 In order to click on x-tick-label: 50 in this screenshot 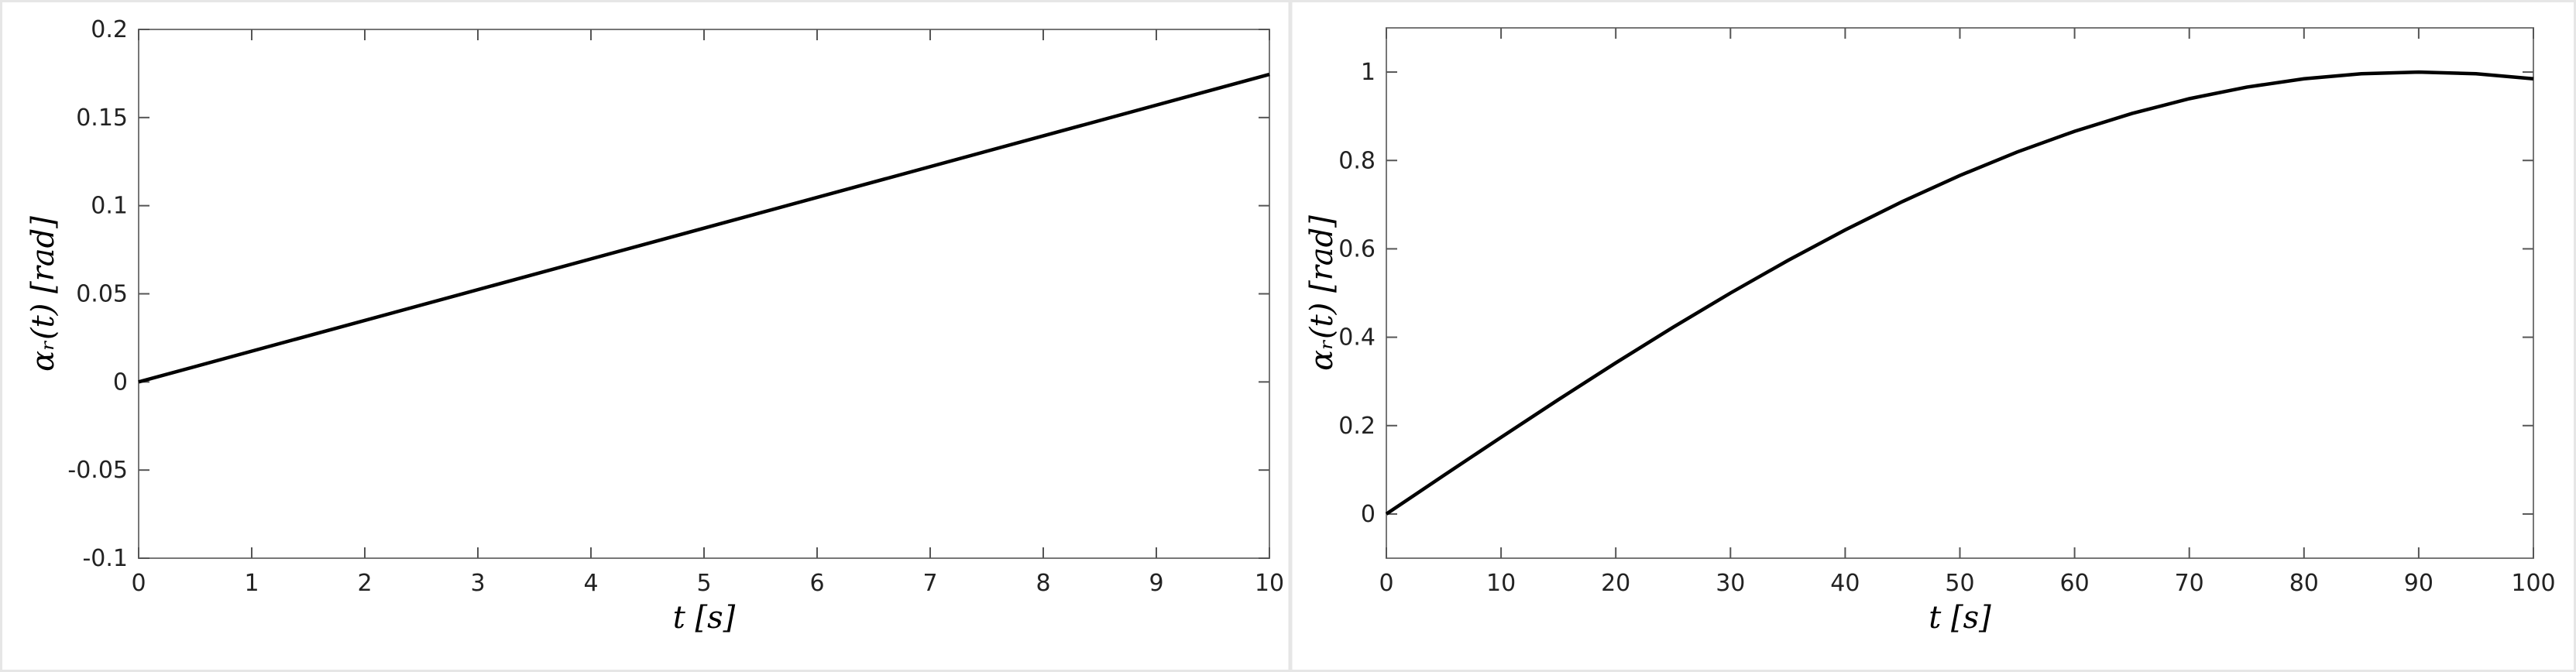, I will do `click(1959, 583)`.